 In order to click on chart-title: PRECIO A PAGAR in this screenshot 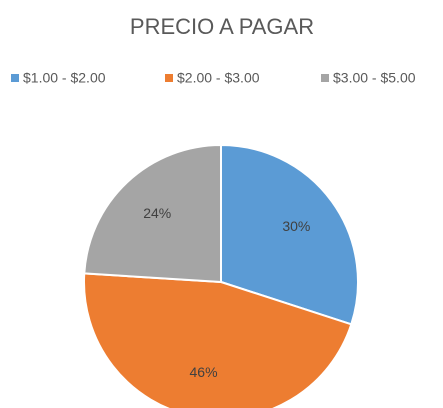, I will do `click(222, 26)`.